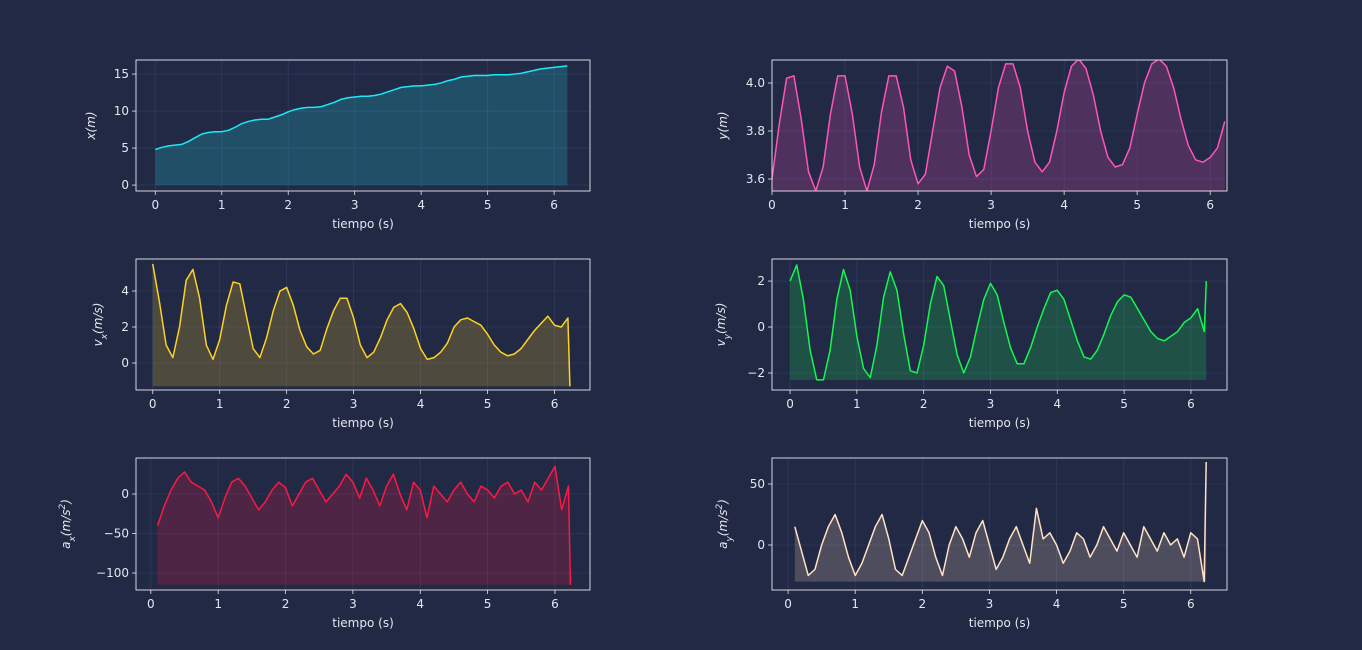 This screenshot has height=650, width=1362. What do you see at coordinates (125, 291) in the screenshot?
I see `y-tick-label: 4` at bounding box center [125, 291].